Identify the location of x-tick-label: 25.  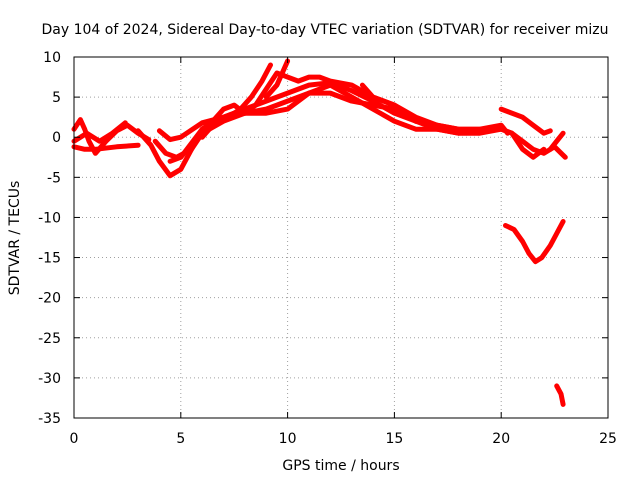
(608, 439).